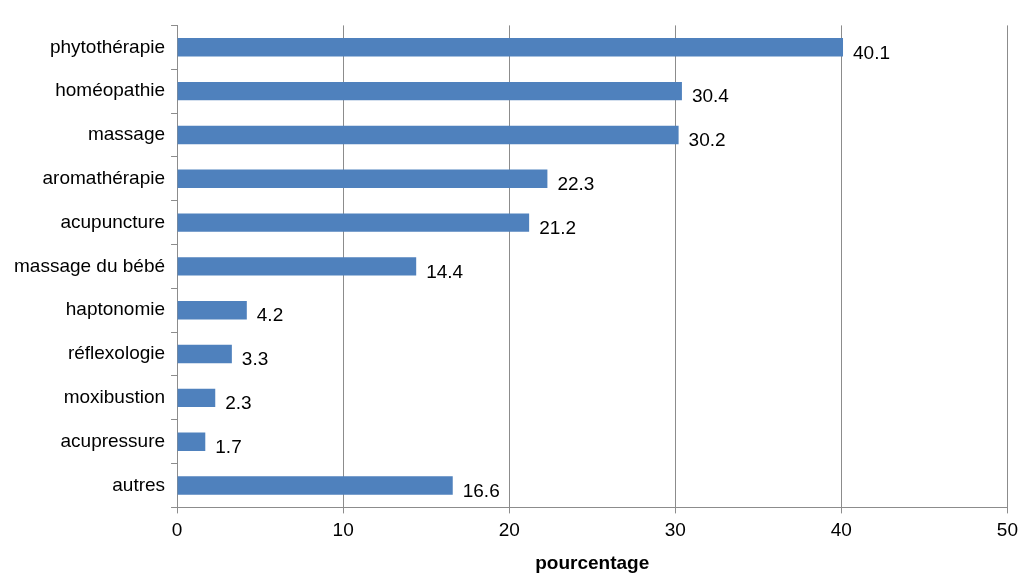  Describe the element at coordinates (576, 183) in the screenshot. I see `data-label: 22.3` at that location.